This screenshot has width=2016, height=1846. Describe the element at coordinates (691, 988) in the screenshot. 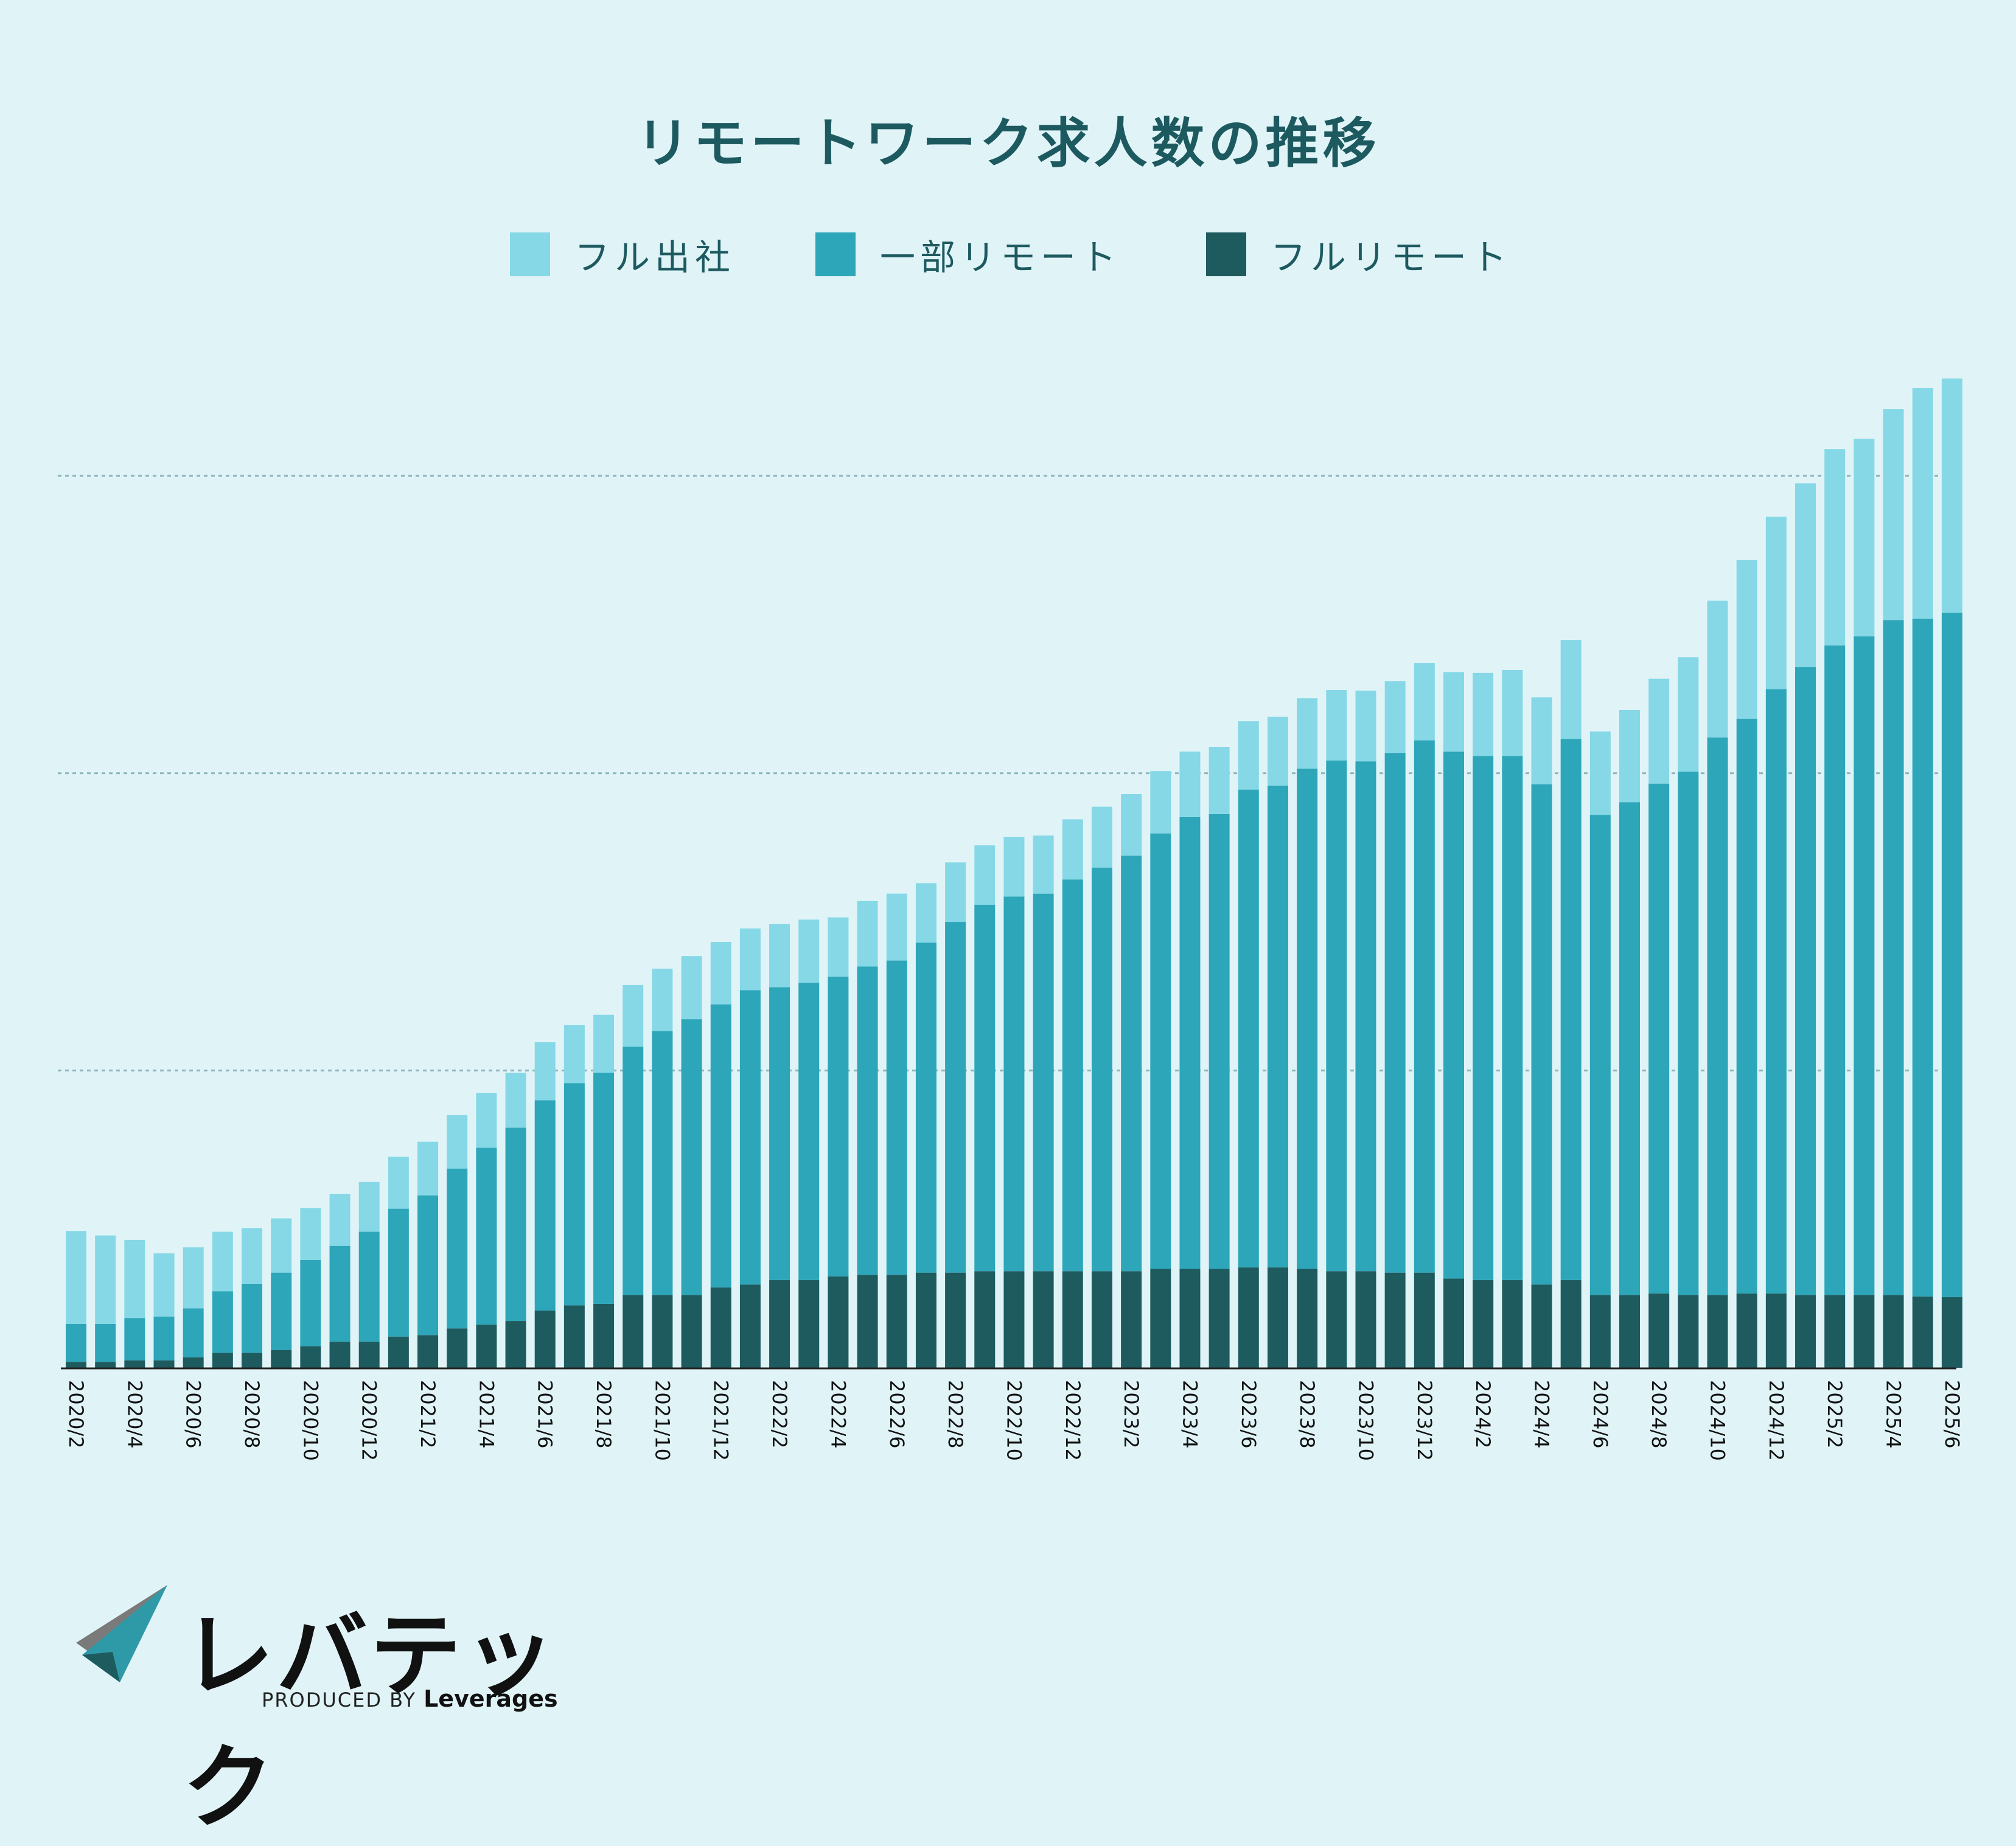

I see `bar-2021-11-s2` at that location.